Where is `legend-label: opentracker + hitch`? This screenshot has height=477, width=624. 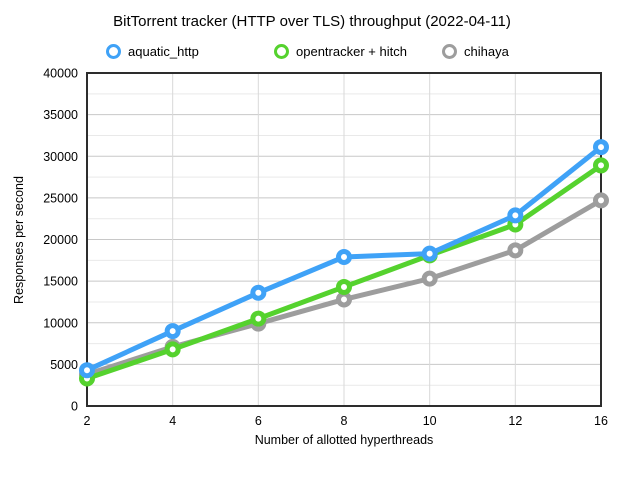
legend-label: opentracker + hitch is located at coordinates (351, 51).